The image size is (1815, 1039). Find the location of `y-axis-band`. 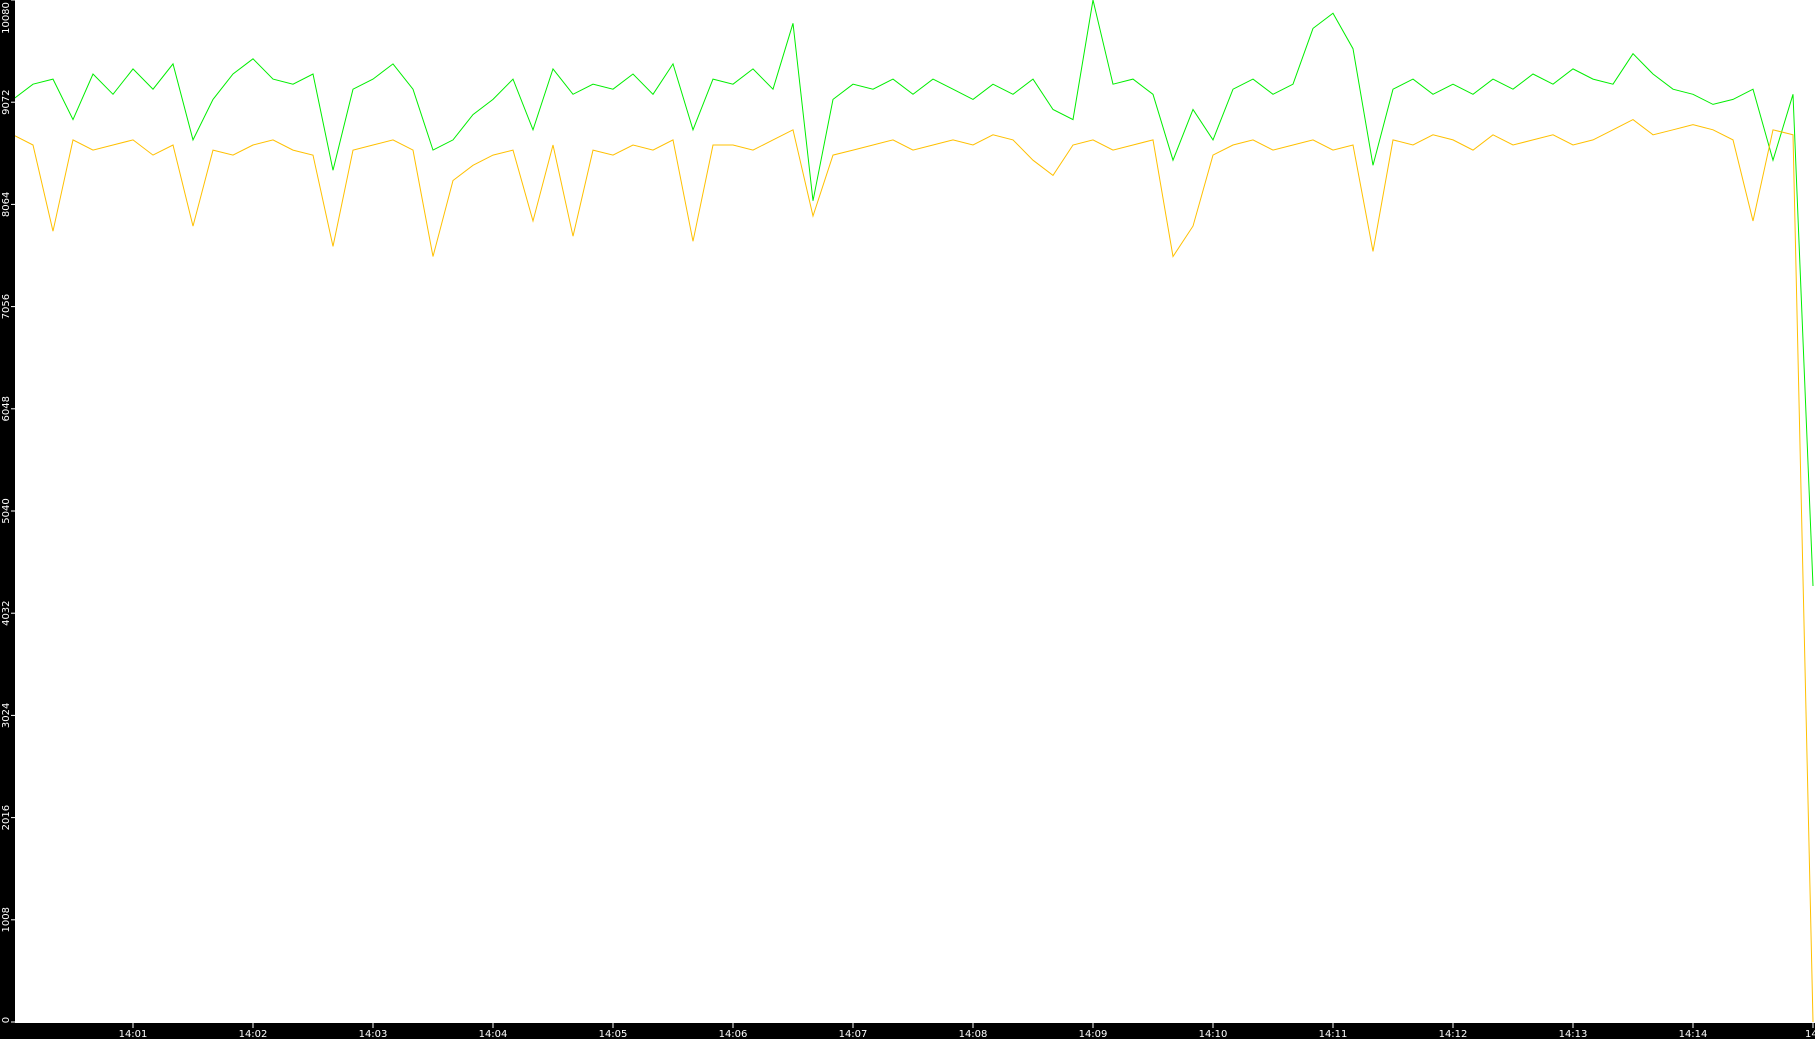

y-axis-band is located at coordinates (7, 519).